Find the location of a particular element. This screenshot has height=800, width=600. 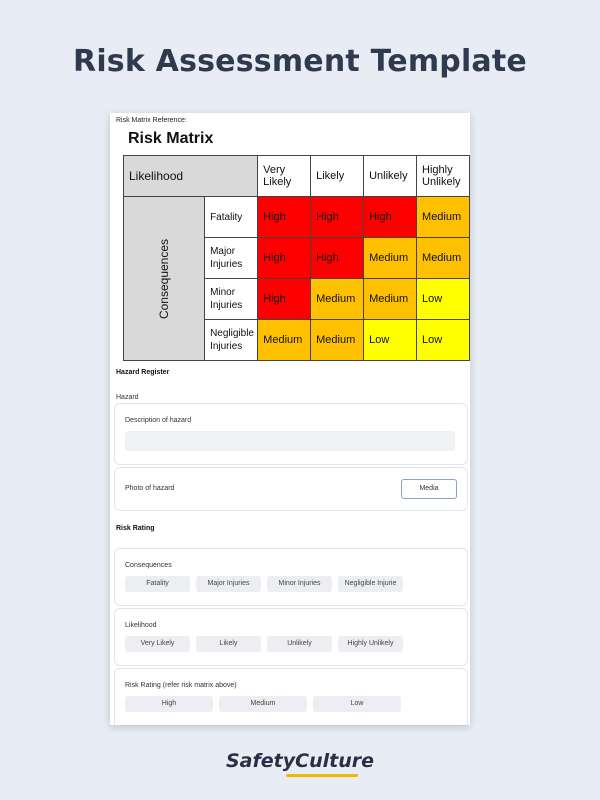

matrix-row: Major Injuries High High Medium Medium is located at coordinates (297, 258).